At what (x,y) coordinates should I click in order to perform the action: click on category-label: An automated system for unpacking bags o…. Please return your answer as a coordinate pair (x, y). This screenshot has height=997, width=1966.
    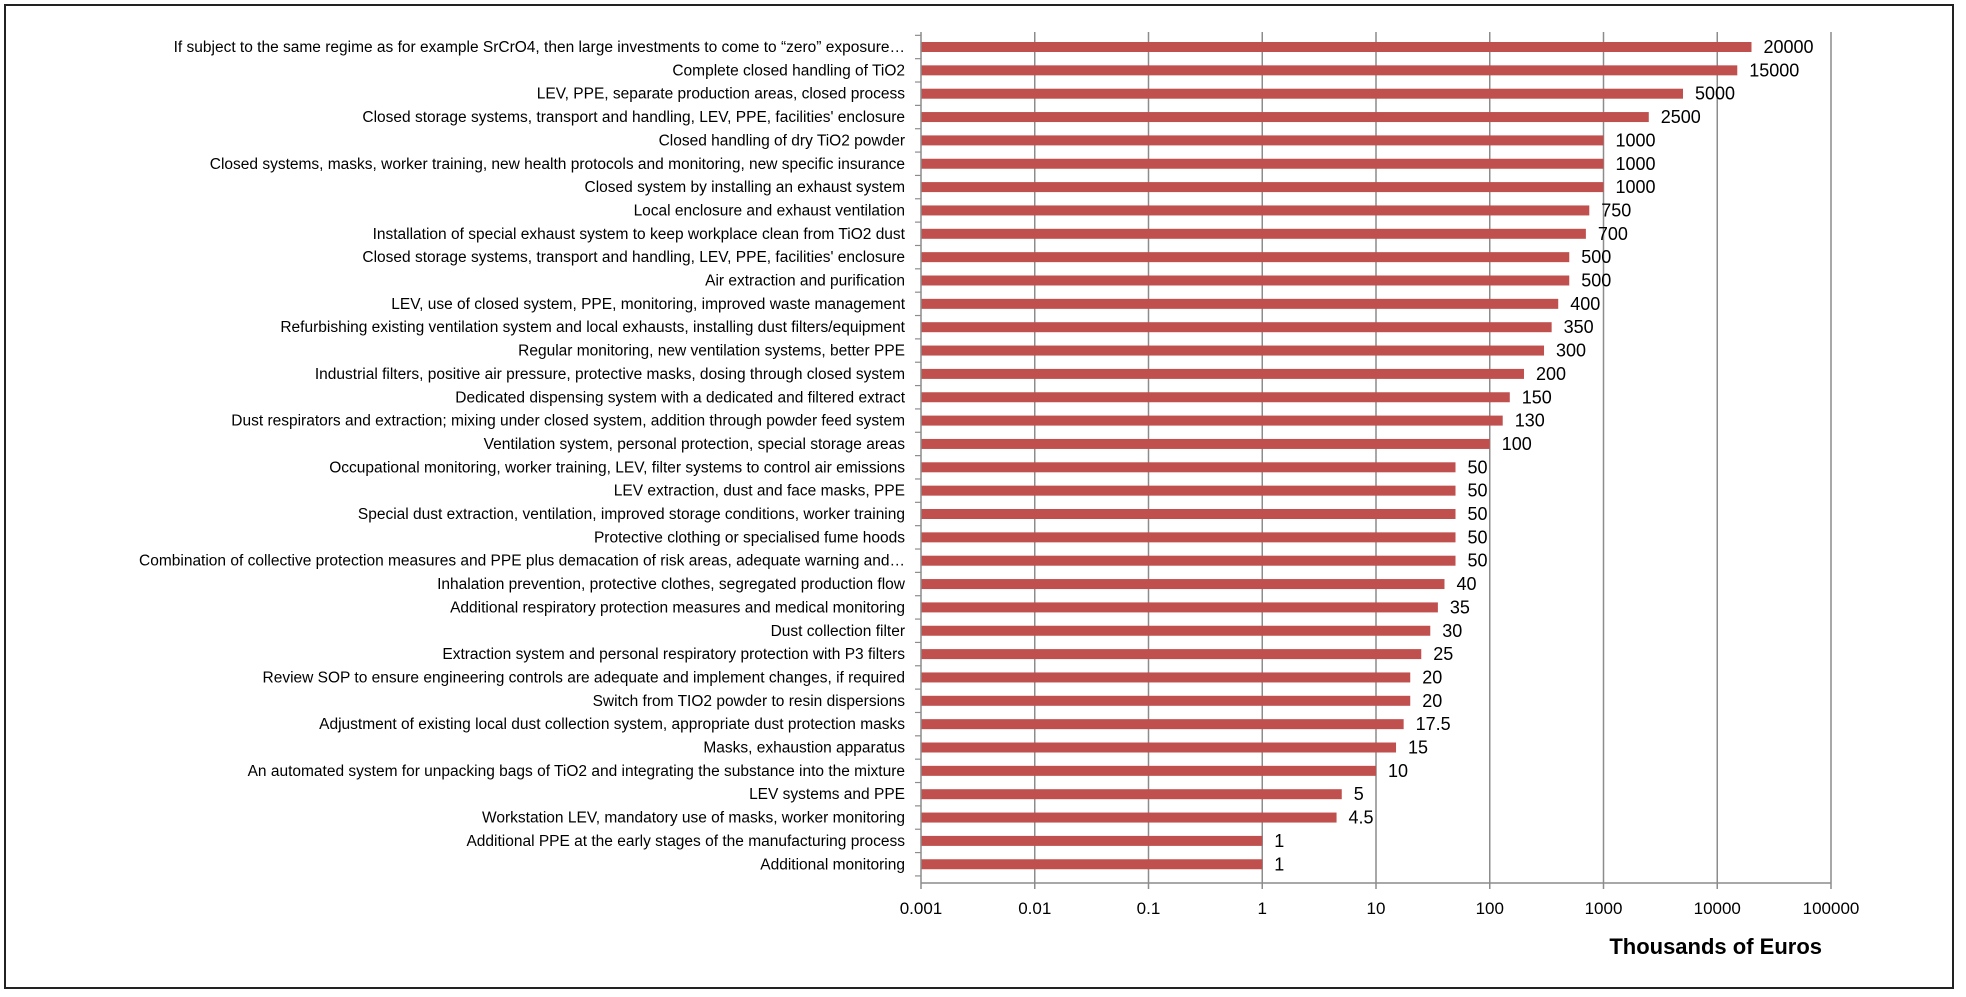
    Looking at the image, I should click on (576, 771).